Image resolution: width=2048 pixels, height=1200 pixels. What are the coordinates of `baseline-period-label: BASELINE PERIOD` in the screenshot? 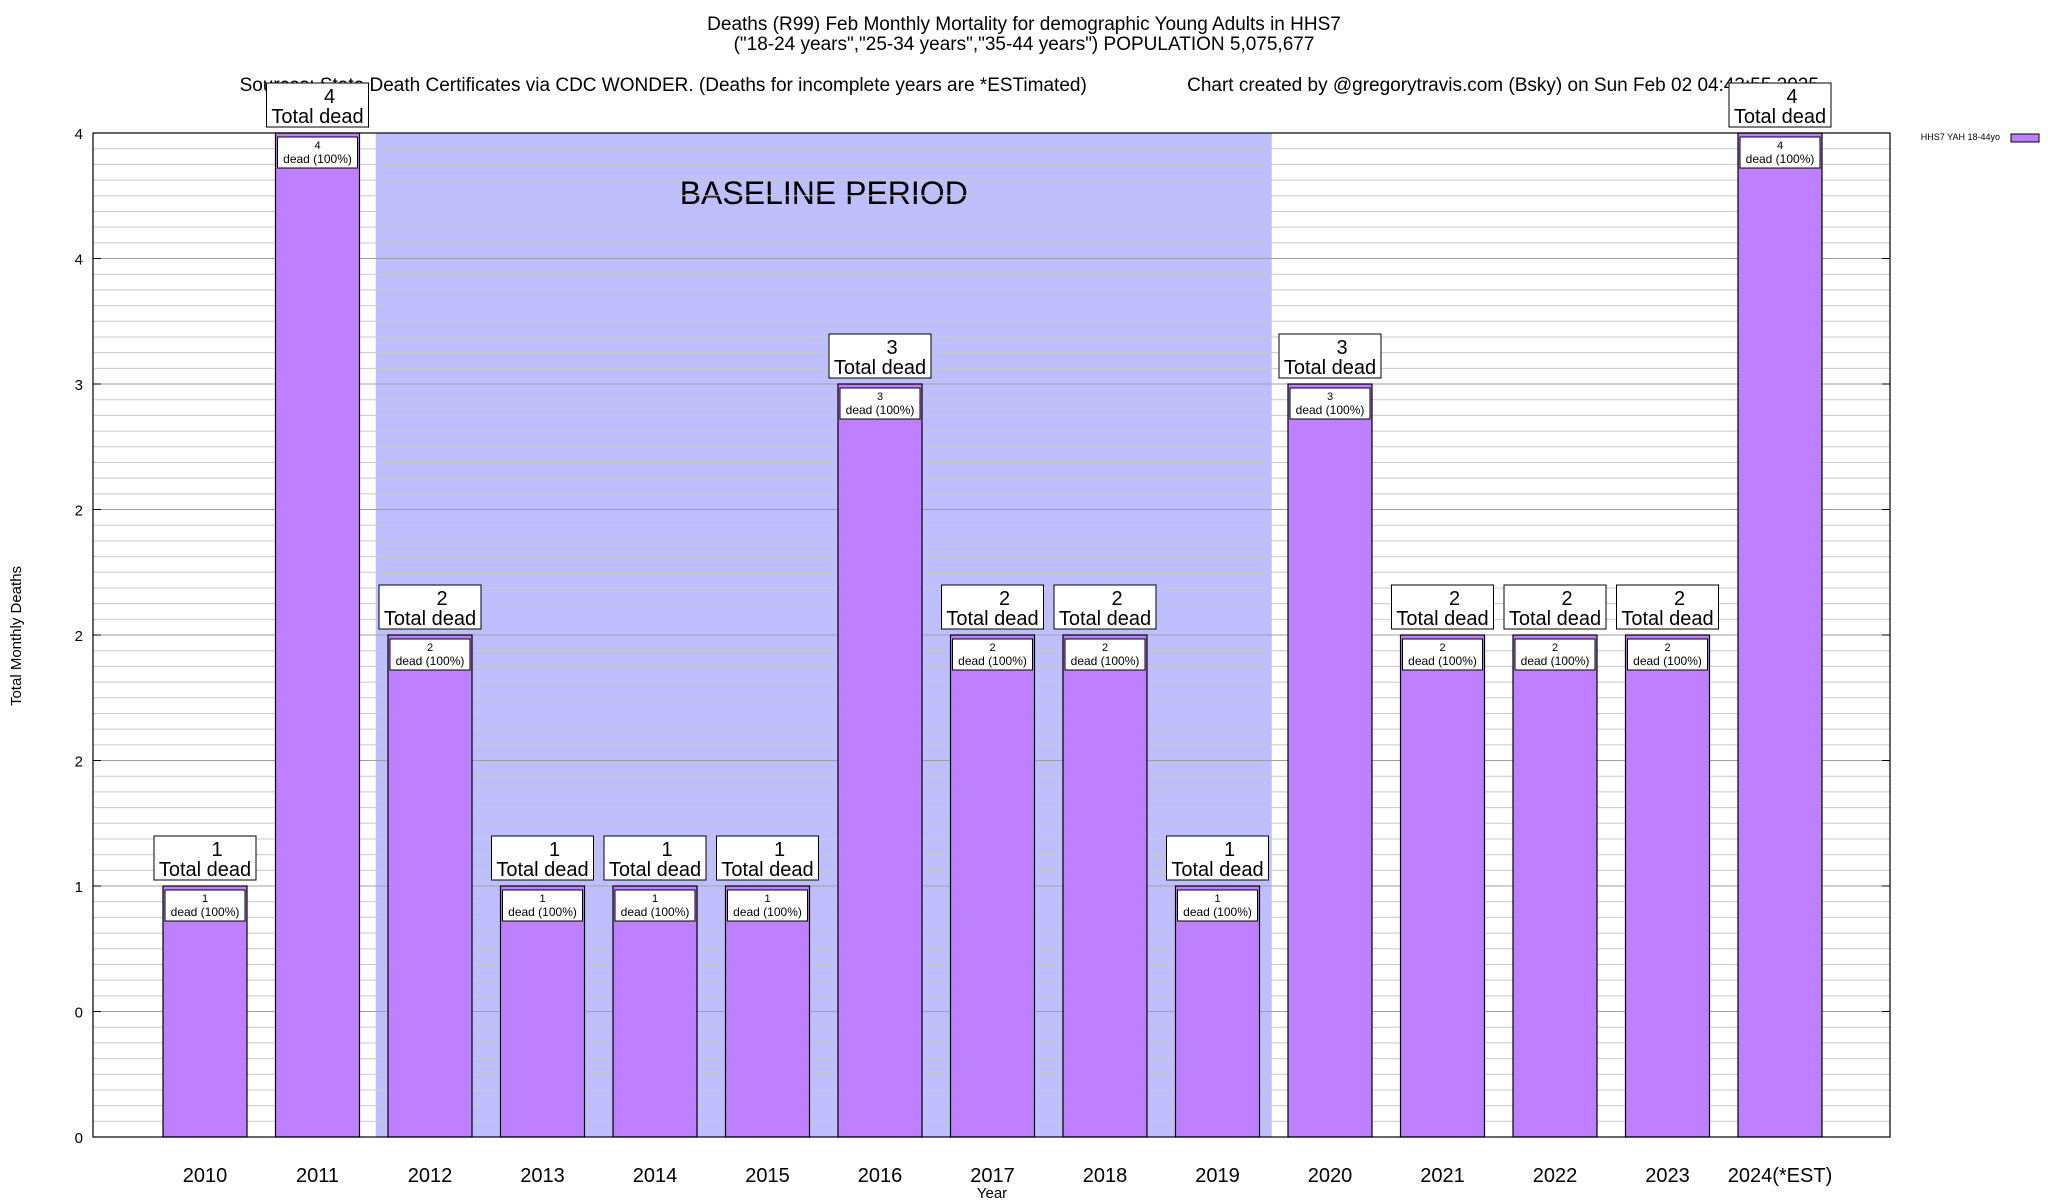 It's located at (824, 193).